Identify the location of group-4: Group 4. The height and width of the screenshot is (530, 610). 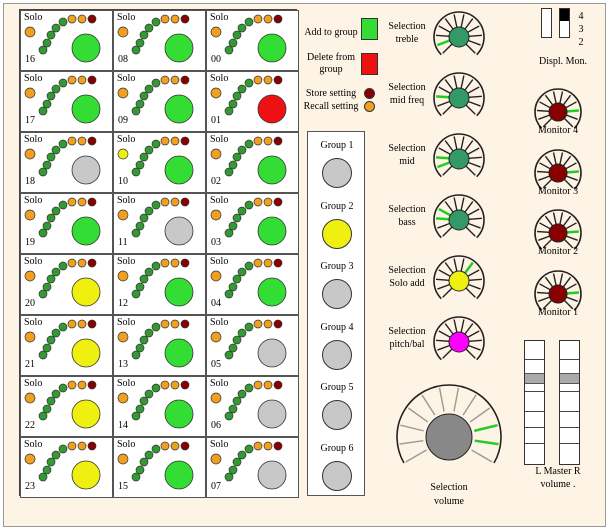
(337, 344).